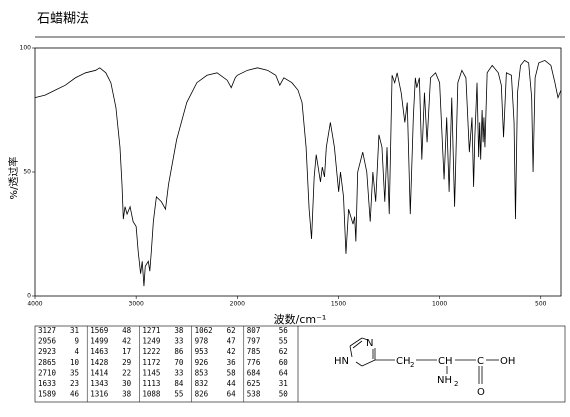  Describe the element at coordinates (481, 392) in the screenshot. I see `atom-label: O` at that location.